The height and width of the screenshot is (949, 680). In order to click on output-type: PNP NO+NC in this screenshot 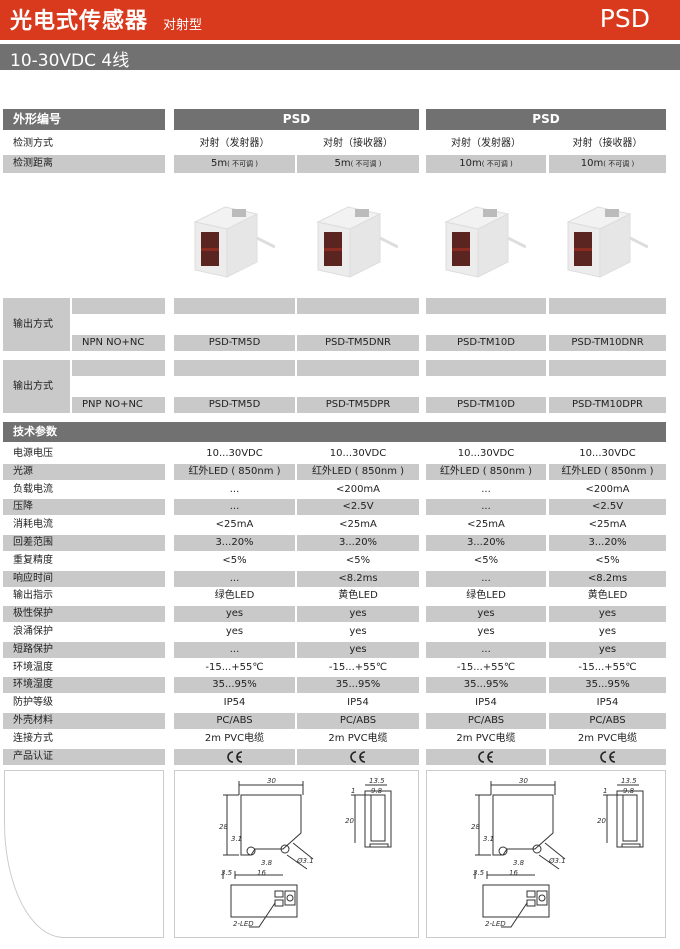, I will do `click(118, 405)`.